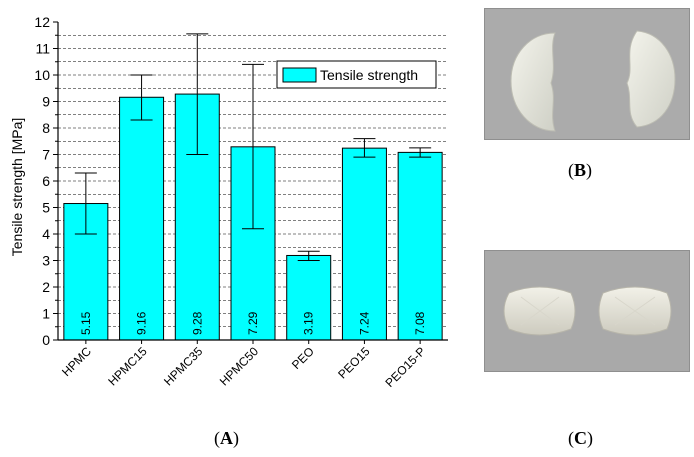 This screenshot has width=694, height=457. Describe the element at coordinates (587, 311) in the screenshot. I see `whole-tablets-photo` at that location.